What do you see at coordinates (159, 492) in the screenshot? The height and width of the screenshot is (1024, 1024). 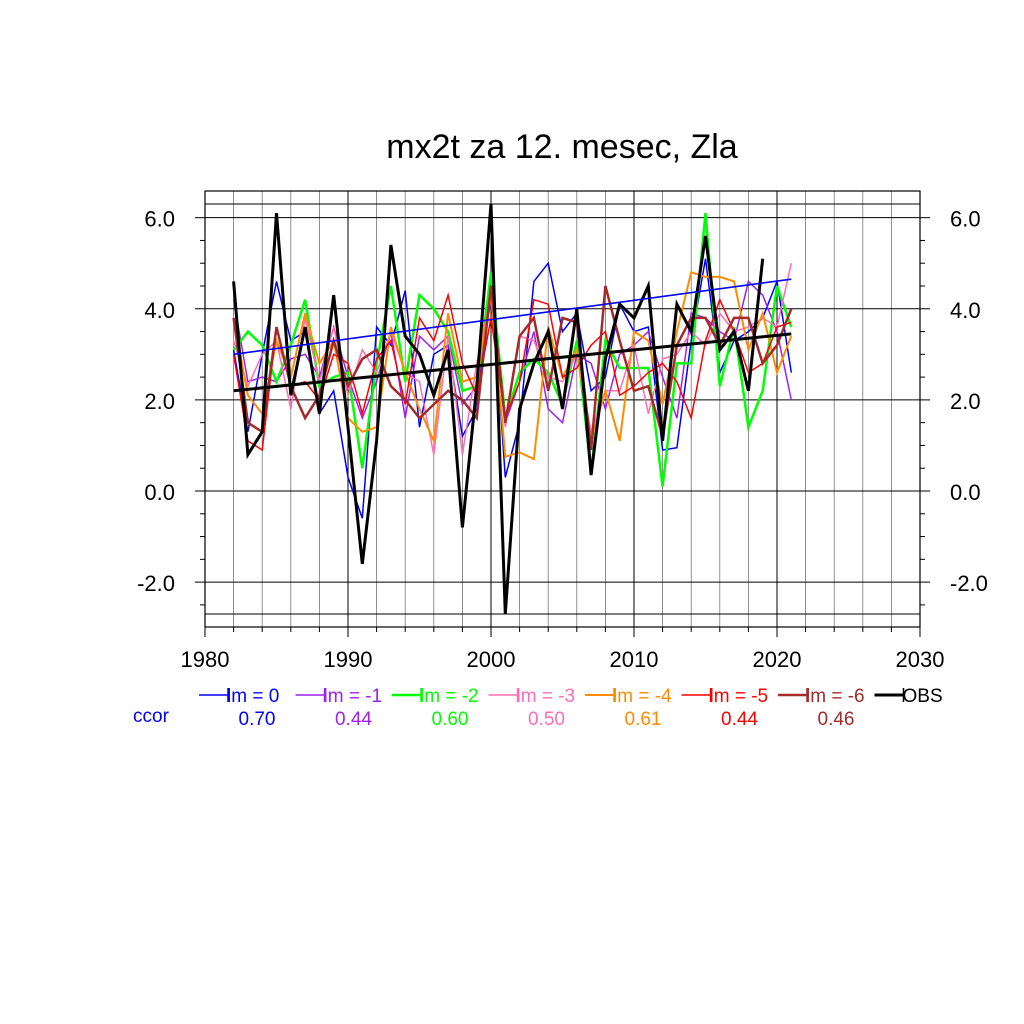 I see `y-tick-label-left: 0.0` at bounding box center [159, 492].